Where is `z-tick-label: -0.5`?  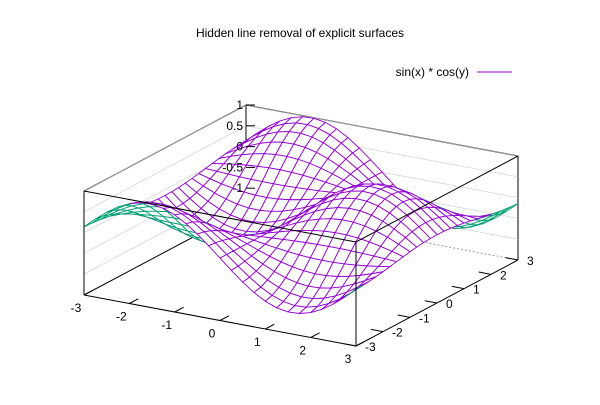
z-tick-label: -0.5 is located at coordinates (232, 167).